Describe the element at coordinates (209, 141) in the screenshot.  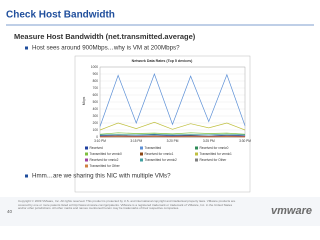
I see `x-tick-label: 3:25 PM` at that location.